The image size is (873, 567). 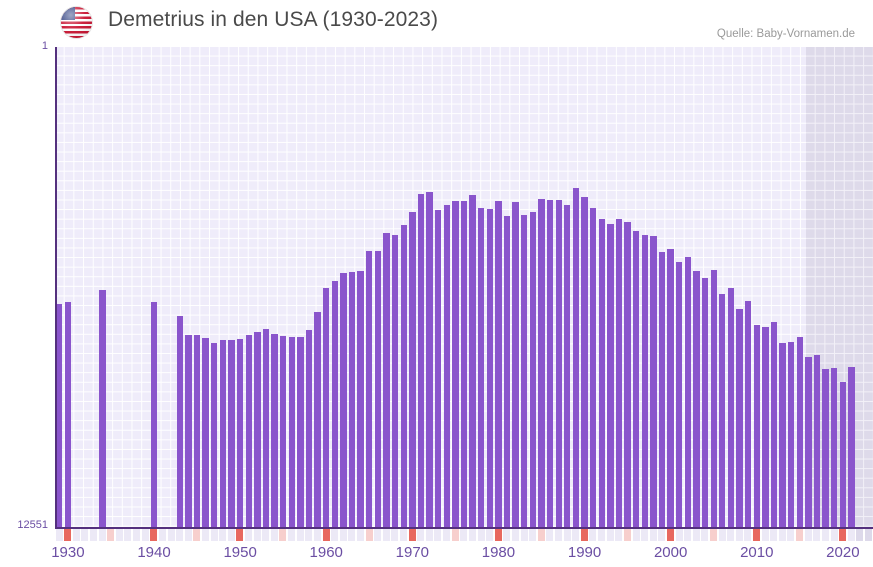 I want to click on chart-title: Demetrius in den USA (1930-2023), so click(x=273, y=19).